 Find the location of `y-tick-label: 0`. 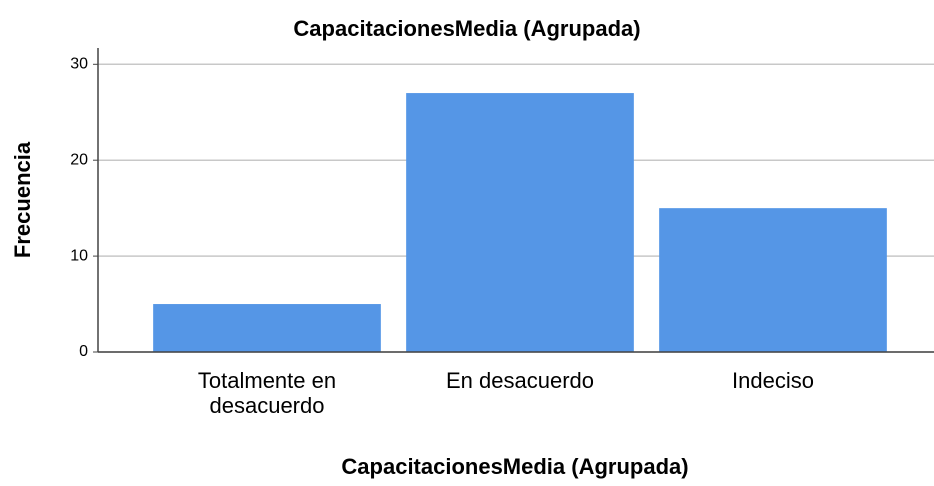

y-tick-label: 0 is located at coordinates (83, 351).